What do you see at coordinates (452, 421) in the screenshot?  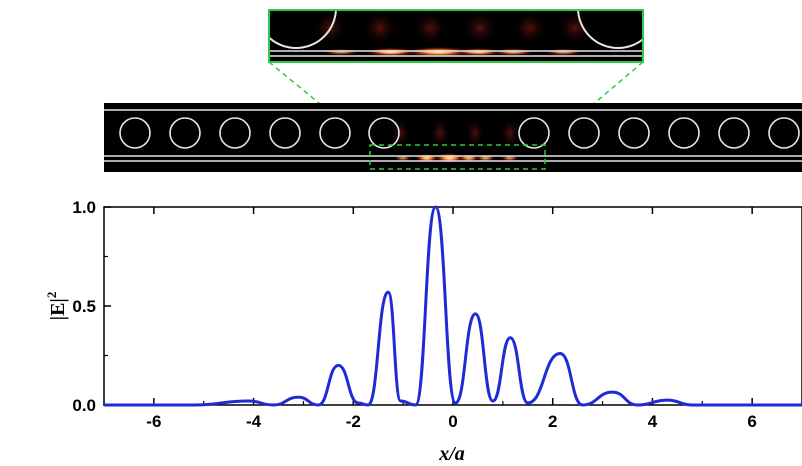 I see `x-tick-label: 0` at bounding box center [452, 421].